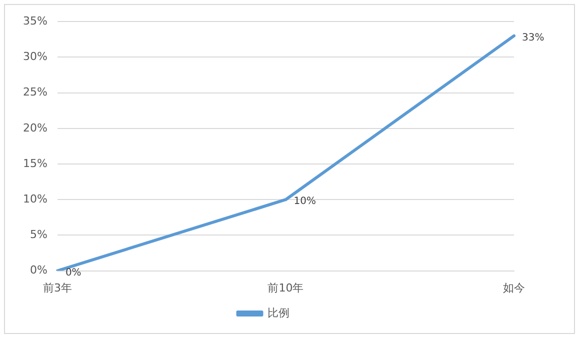  Describe the element at coordinates (39, 270) in the screenshot. I see `y-tick-label: 0%` at that location.